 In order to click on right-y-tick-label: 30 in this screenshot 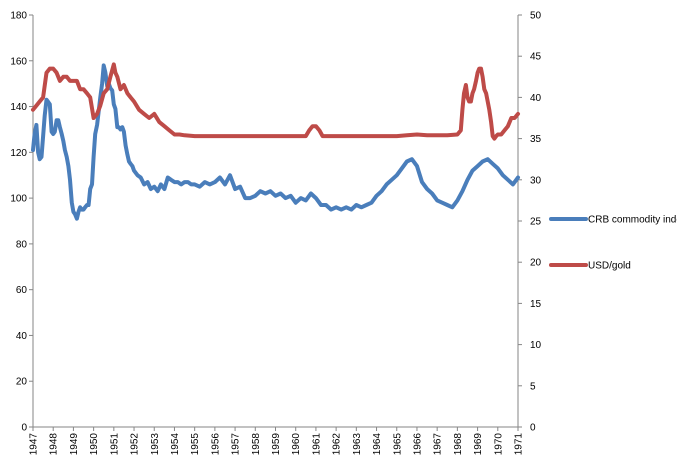, I will do `click(536, 180)`.